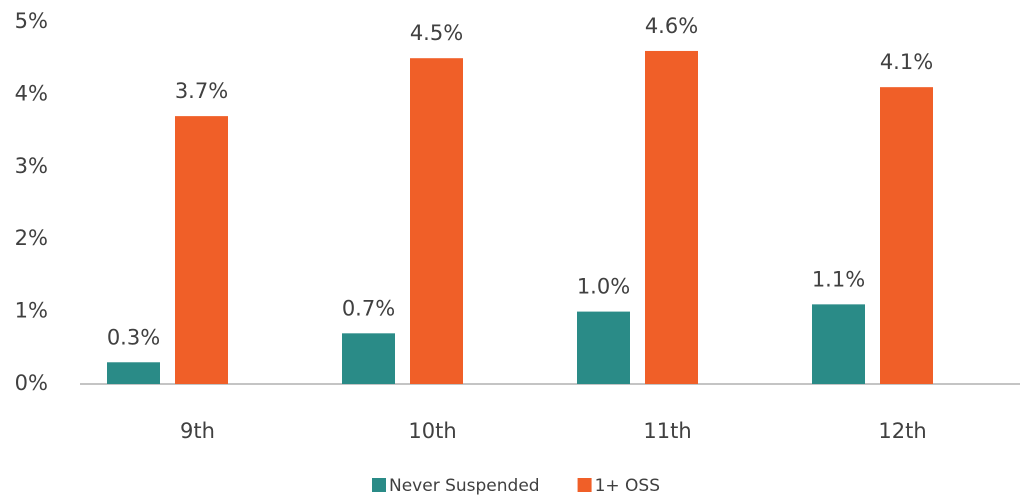  What do you see at coordinates (31, 311) in the screenshot?
I see `y-tick-label: 1%` at bounding box center [31, 311].